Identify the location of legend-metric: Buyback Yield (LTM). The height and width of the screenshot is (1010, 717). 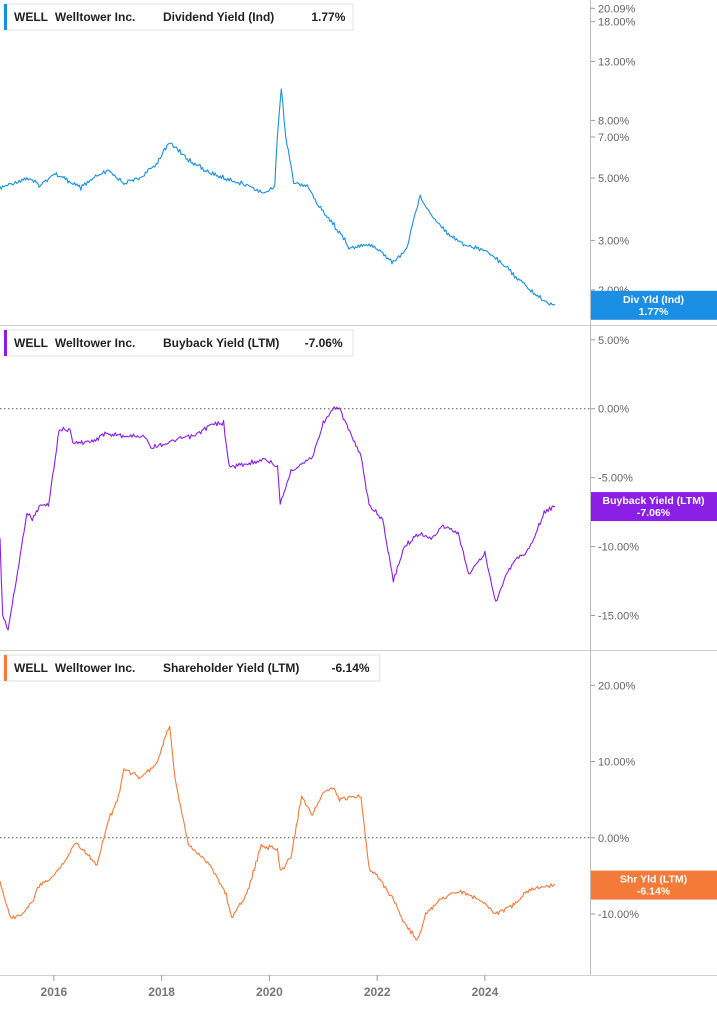
(221, 343).